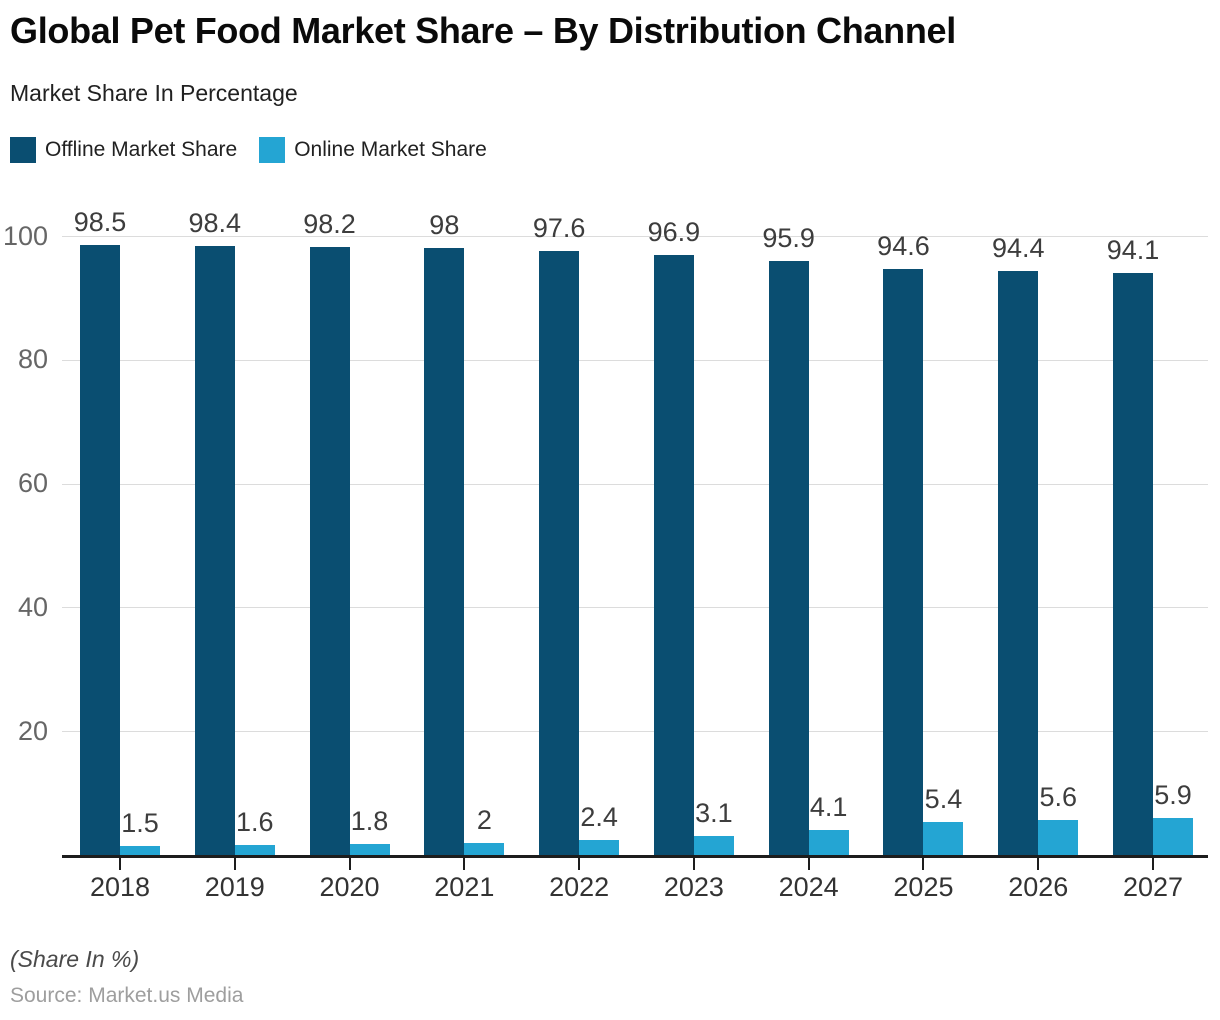 Image resolution: width=1220 pixels, height=1020 pixels. What do you see at coordinates (234, 887) in the screenshot?
I see `x-axis-label: 2019` at bounding box center [234, 887].